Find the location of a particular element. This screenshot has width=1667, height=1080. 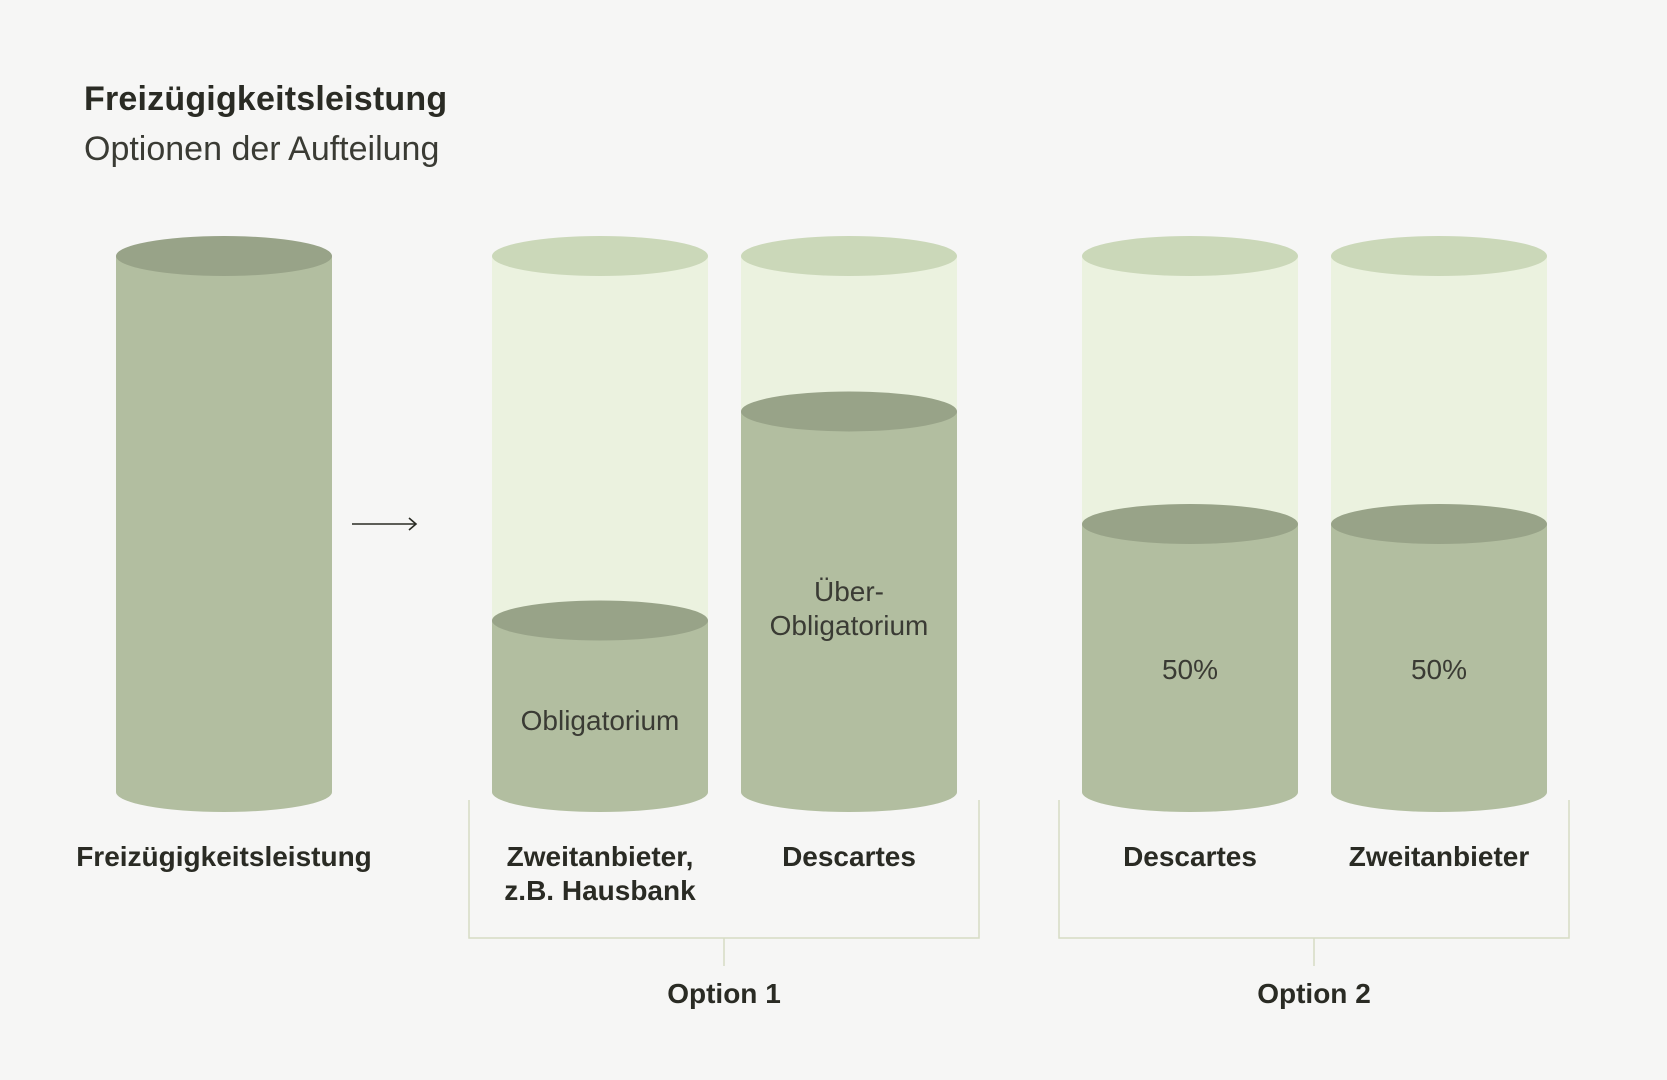

option-bracket-2: Option 2 is located at coordinates (1314, 904).